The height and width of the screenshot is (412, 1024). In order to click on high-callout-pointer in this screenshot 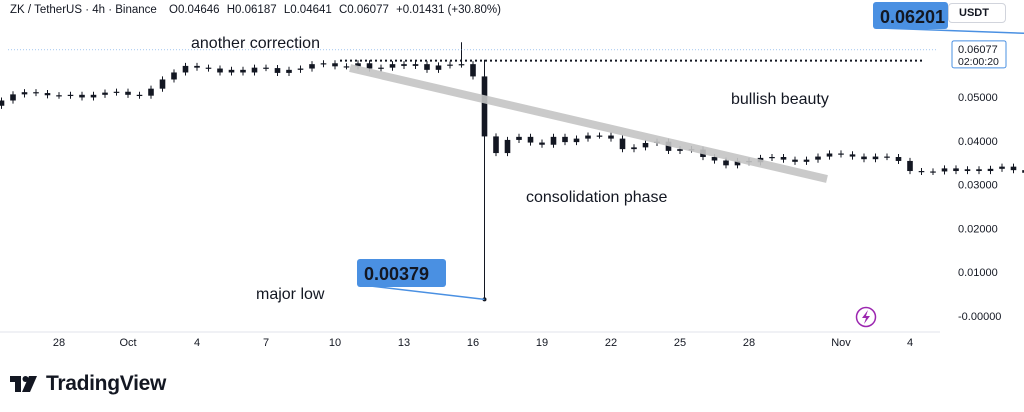, I will do `click(950, 30)`.